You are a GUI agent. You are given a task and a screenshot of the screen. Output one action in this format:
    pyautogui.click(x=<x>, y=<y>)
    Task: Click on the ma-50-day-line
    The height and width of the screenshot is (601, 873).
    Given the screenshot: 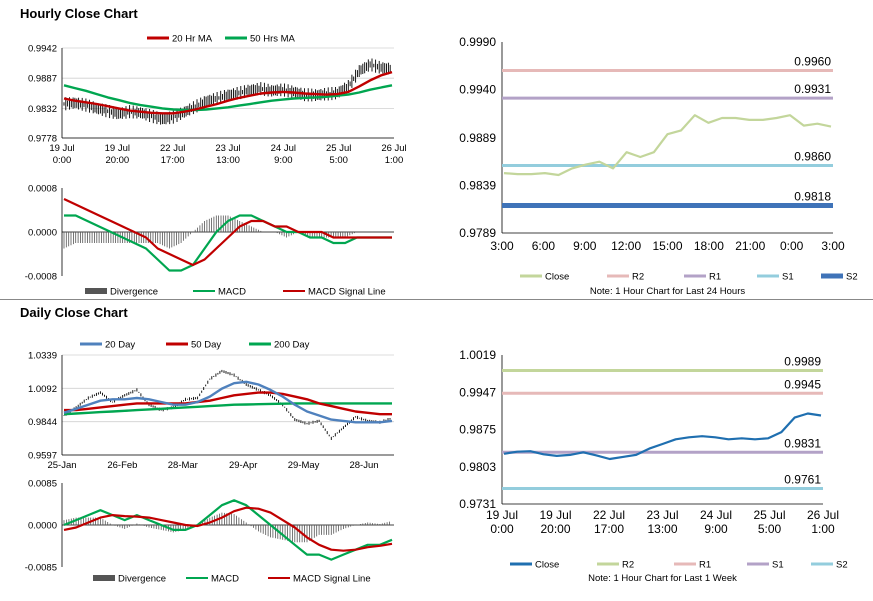 What is the action you would take?
    pyautogui.click(x=228, y=403)
    